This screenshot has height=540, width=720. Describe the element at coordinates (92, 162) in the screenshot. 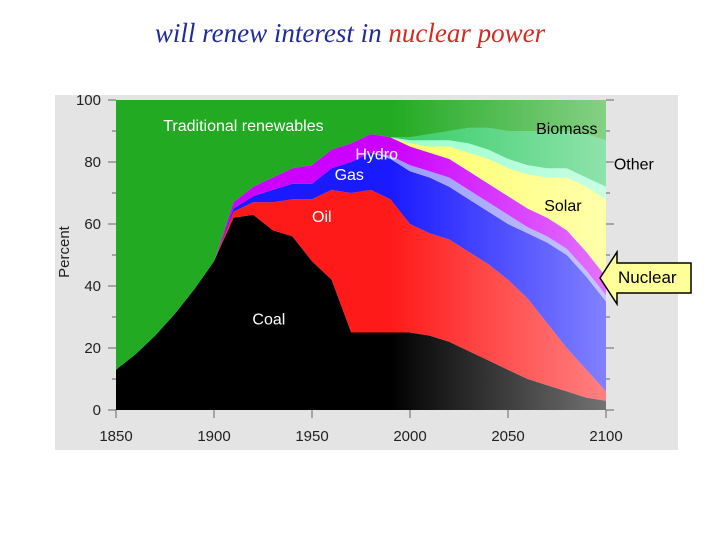

I see `y-tick-label: 80` at that location.